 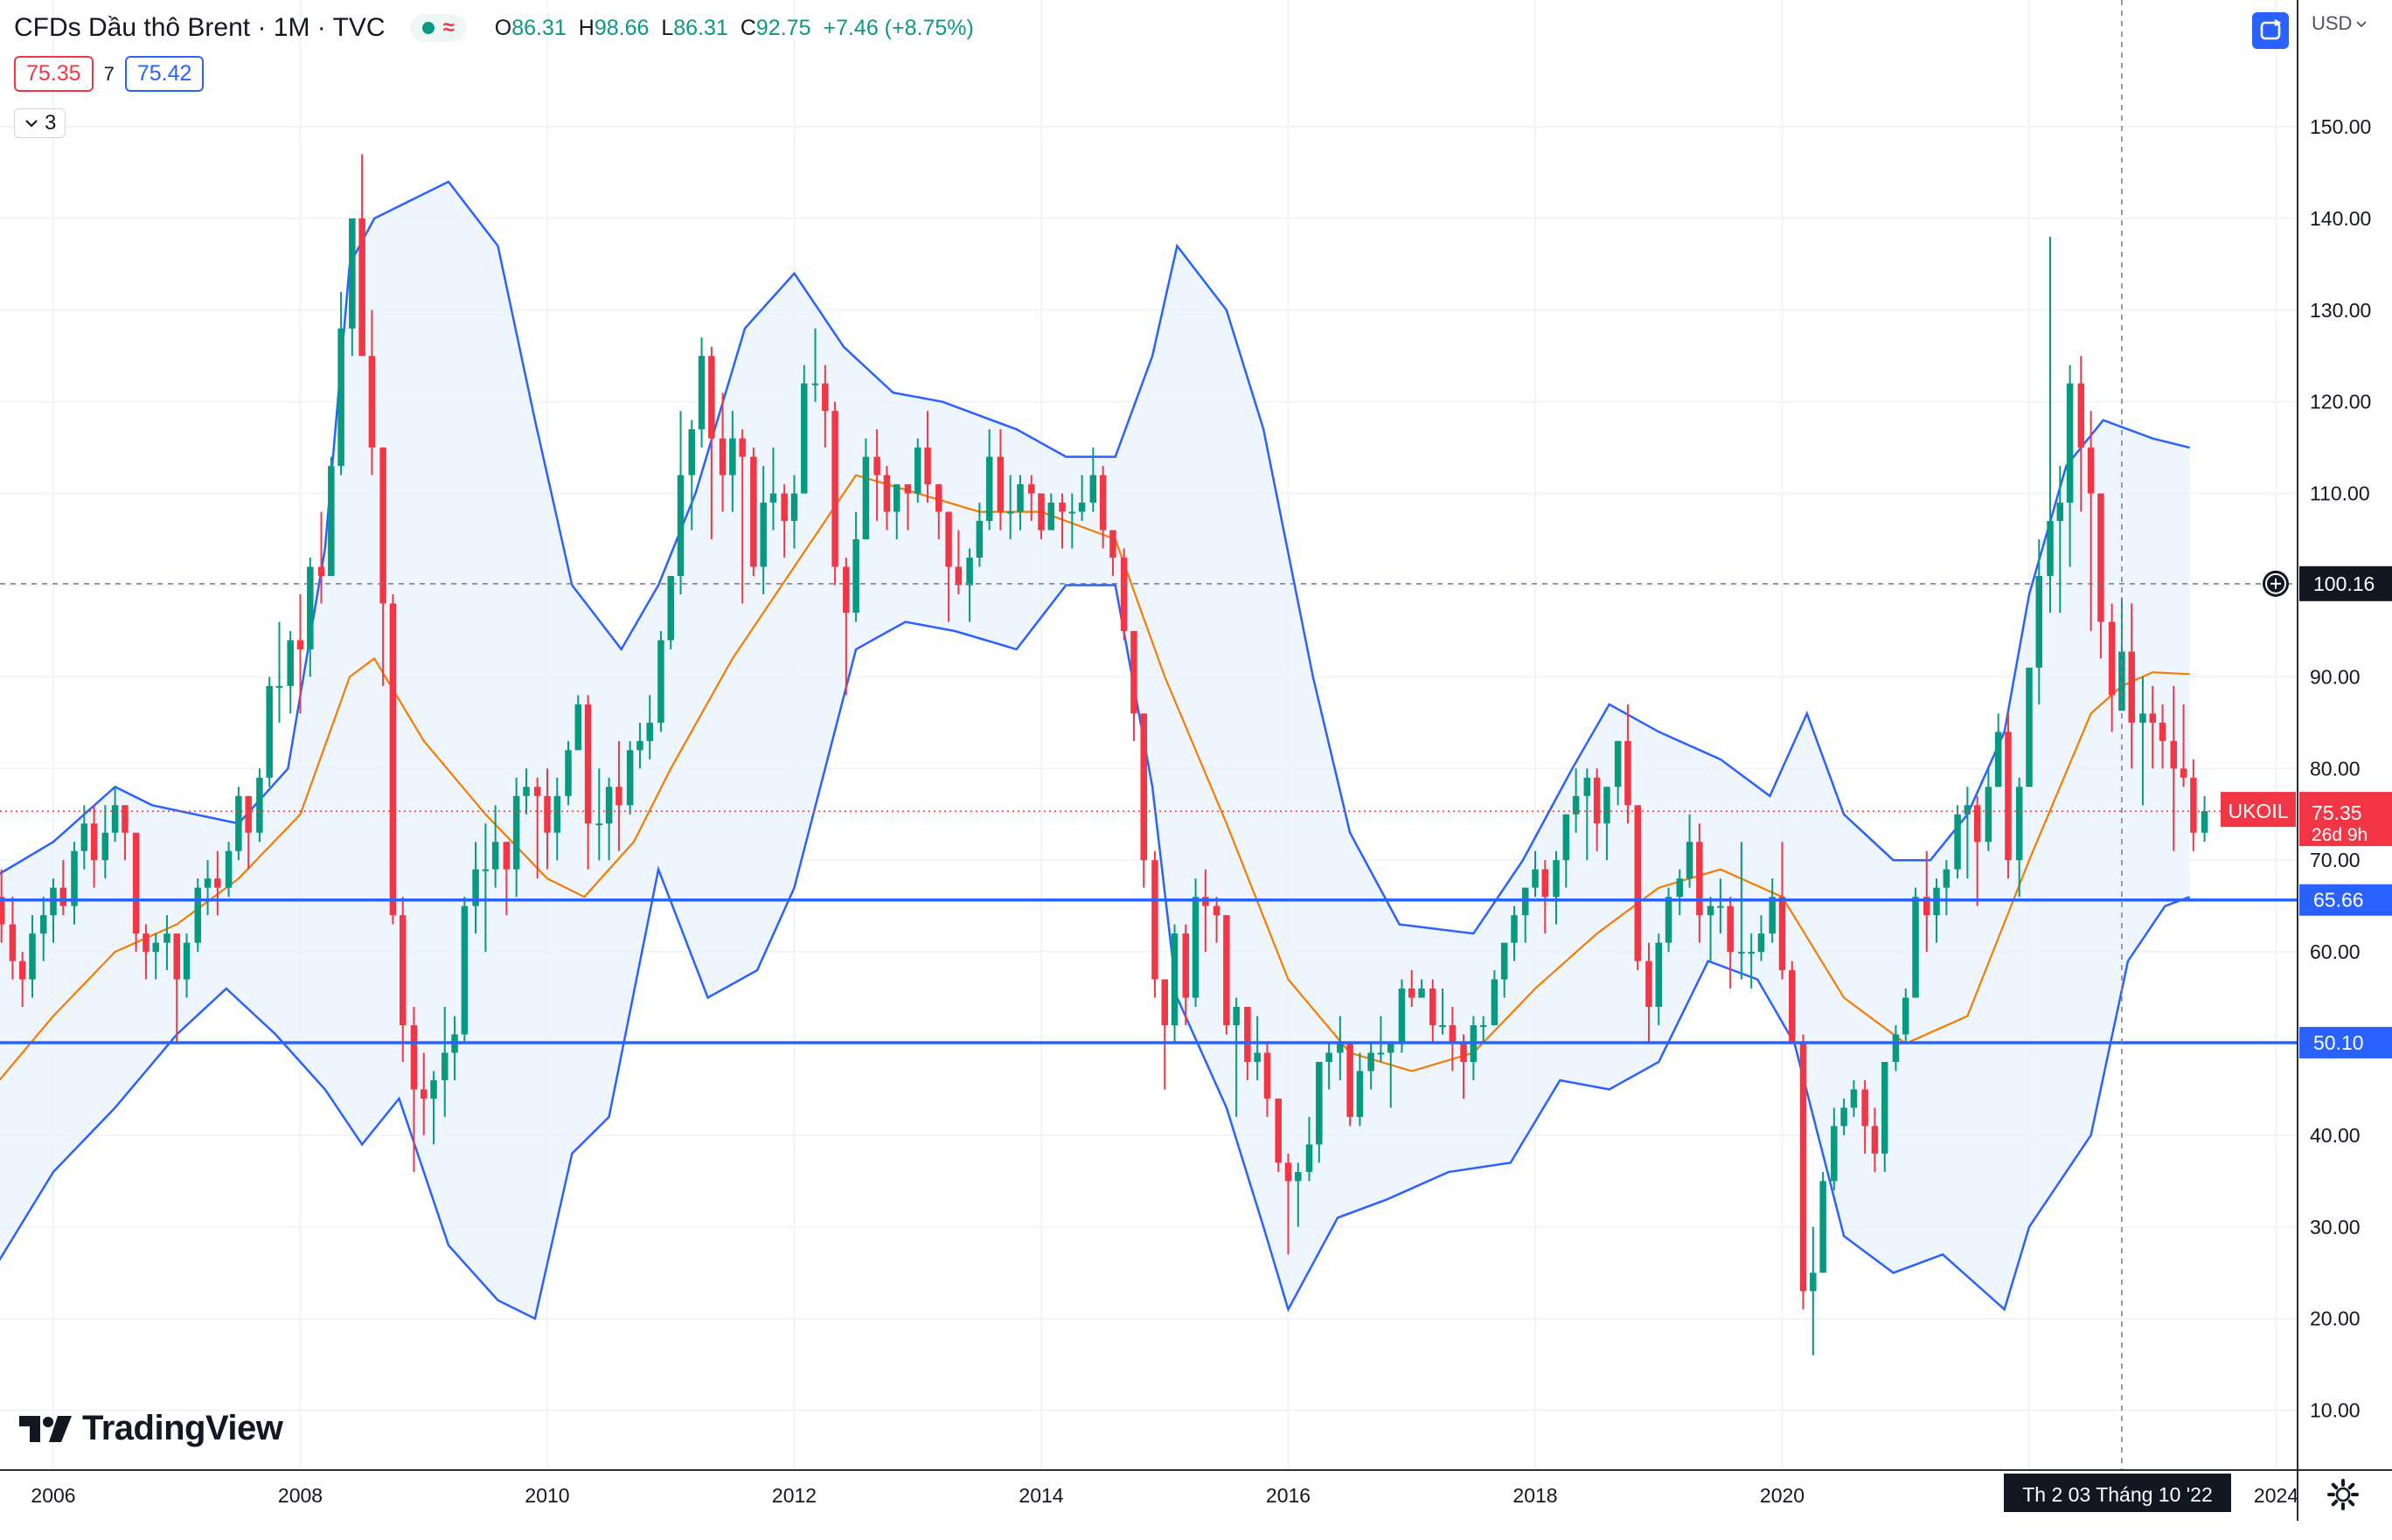 What do you see at coordinates (622, 28) in the screenshot?
I see `high-value: 98.66` at bounding box center [622, 28].